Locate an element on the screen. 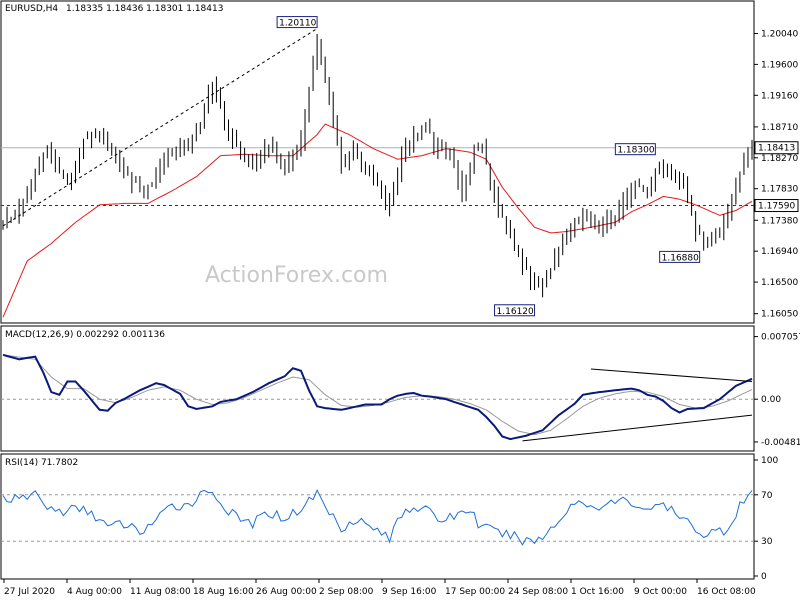 This screenshot has height=600, width=800. rsi-label: RSI(14) 71.7802 is located at coordinates (41, 463).